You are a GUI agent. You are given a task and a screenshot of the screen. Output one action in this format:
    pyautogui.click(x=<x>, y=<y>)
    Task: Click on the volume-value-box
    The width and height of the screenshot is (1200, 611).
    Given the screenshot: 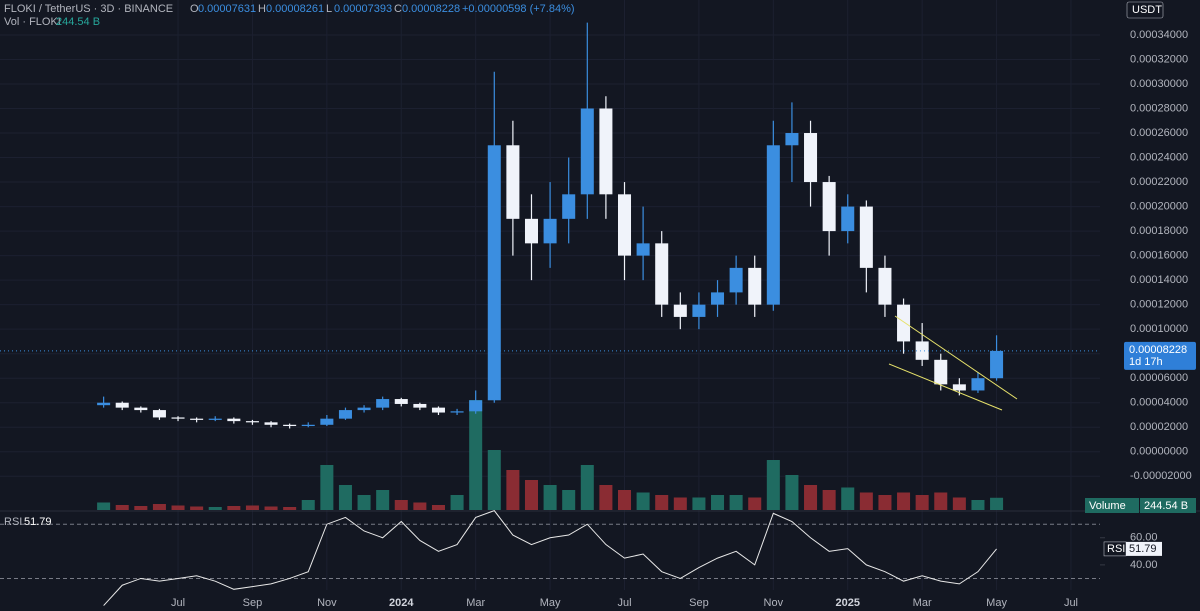 What is the action you would take?
    pyautogui.click(x=1168, y=505)
    